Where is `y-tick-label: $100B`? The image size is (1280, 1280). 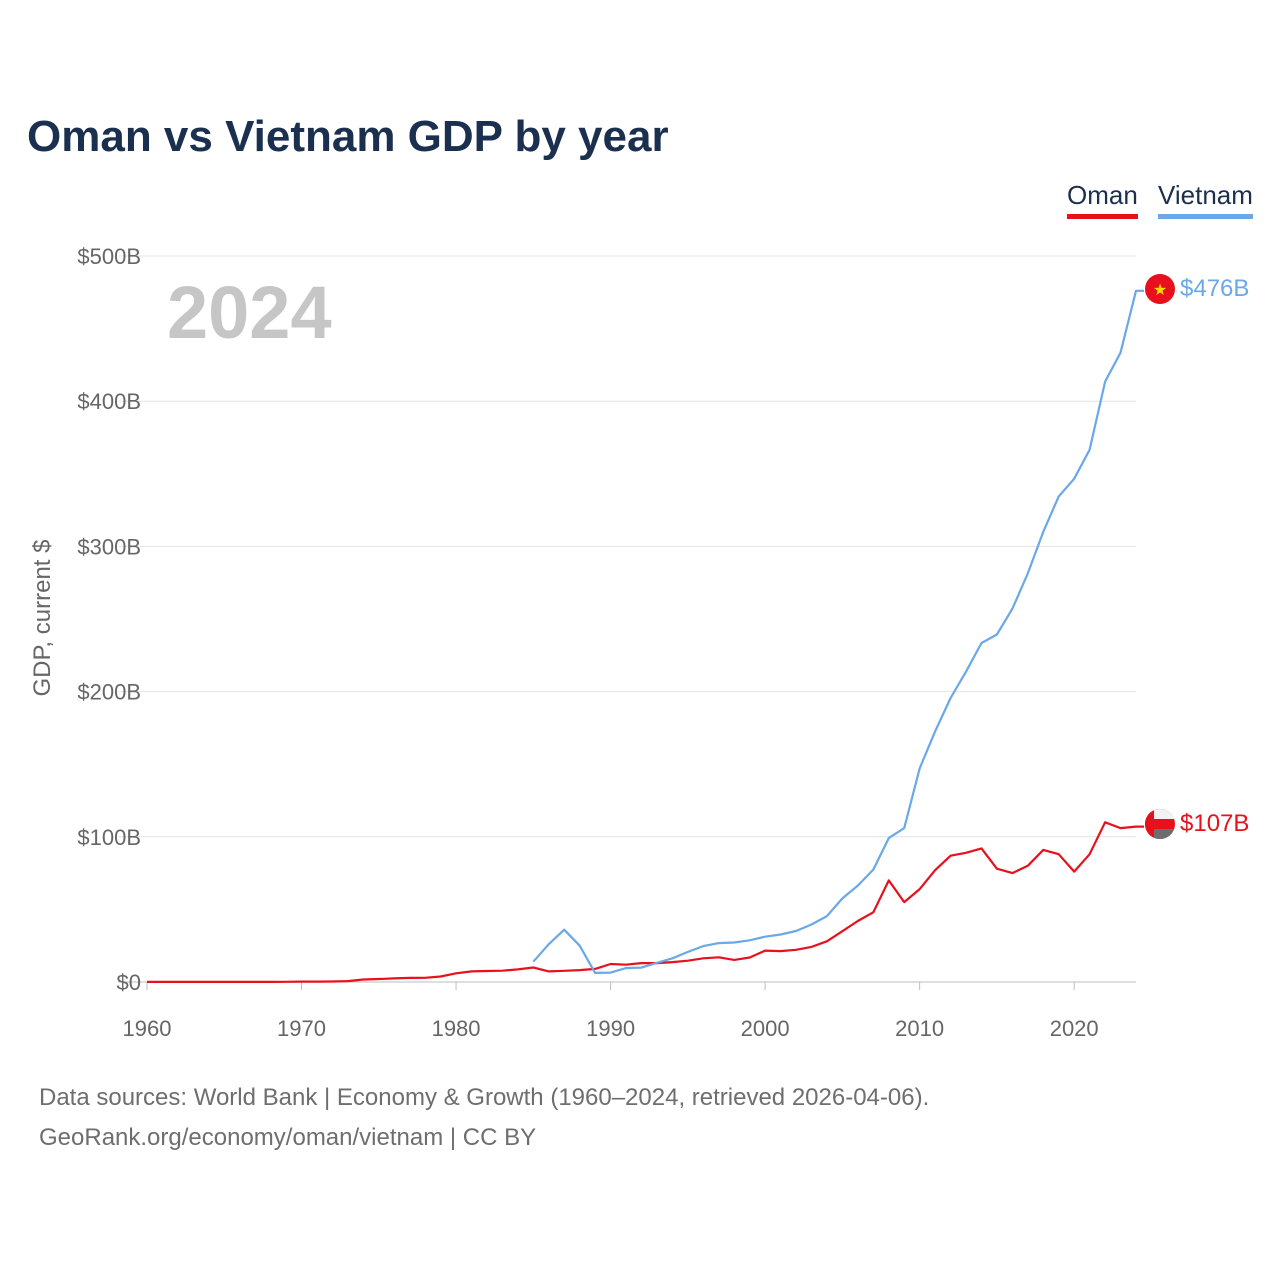
y-tick-label: $100B is located at coordinates (109, 837).